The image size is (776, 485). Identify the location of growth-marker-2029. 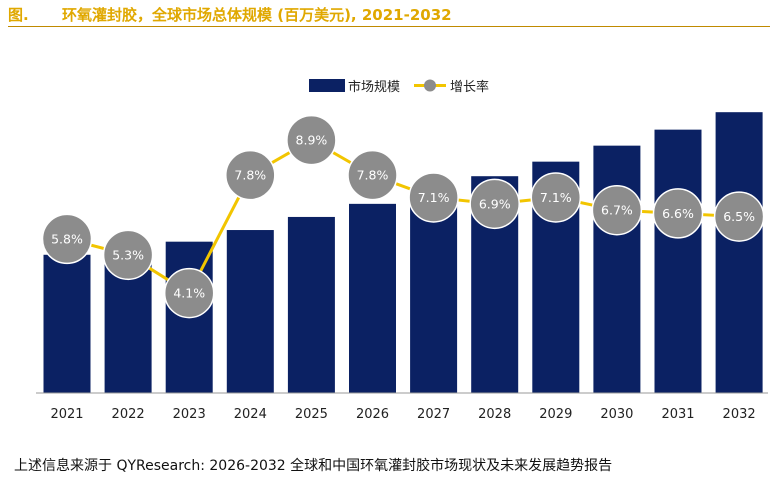
(556, 197).